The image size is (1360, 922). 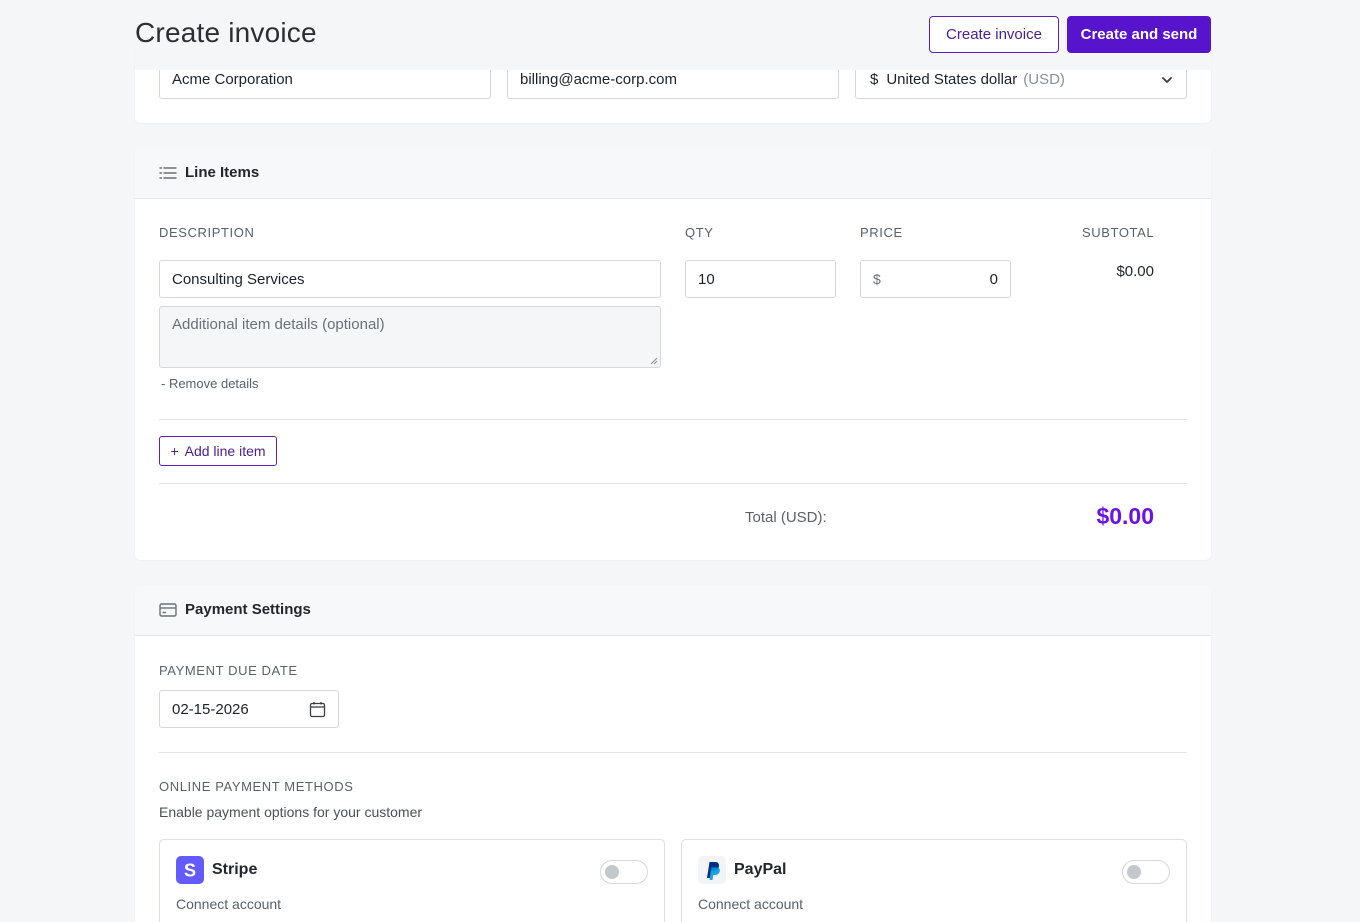 What do you see at coordinates (210, 383) in the screenshot?
I see `remove-details-link: - Remove details` at bounding box center [210, 383].